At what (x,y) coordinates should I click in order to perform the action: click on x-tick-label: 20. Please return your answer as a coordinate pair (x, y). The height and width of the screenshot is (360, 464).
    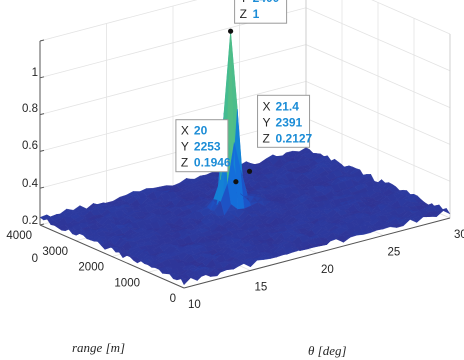
    Looking at the image, I should click on (327, 270).